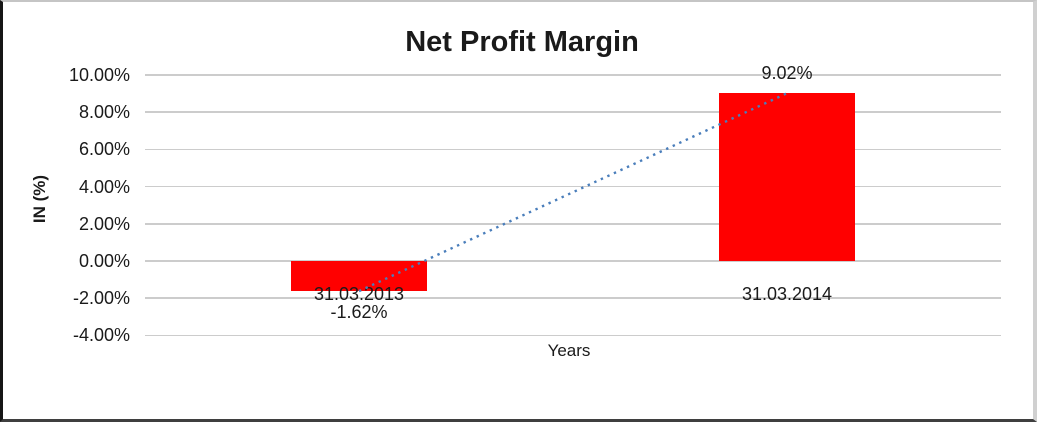 The height and width of the screenshot is (422, 1037). I want to click on chart-title: Net Profit Margin, so click(522, 42).